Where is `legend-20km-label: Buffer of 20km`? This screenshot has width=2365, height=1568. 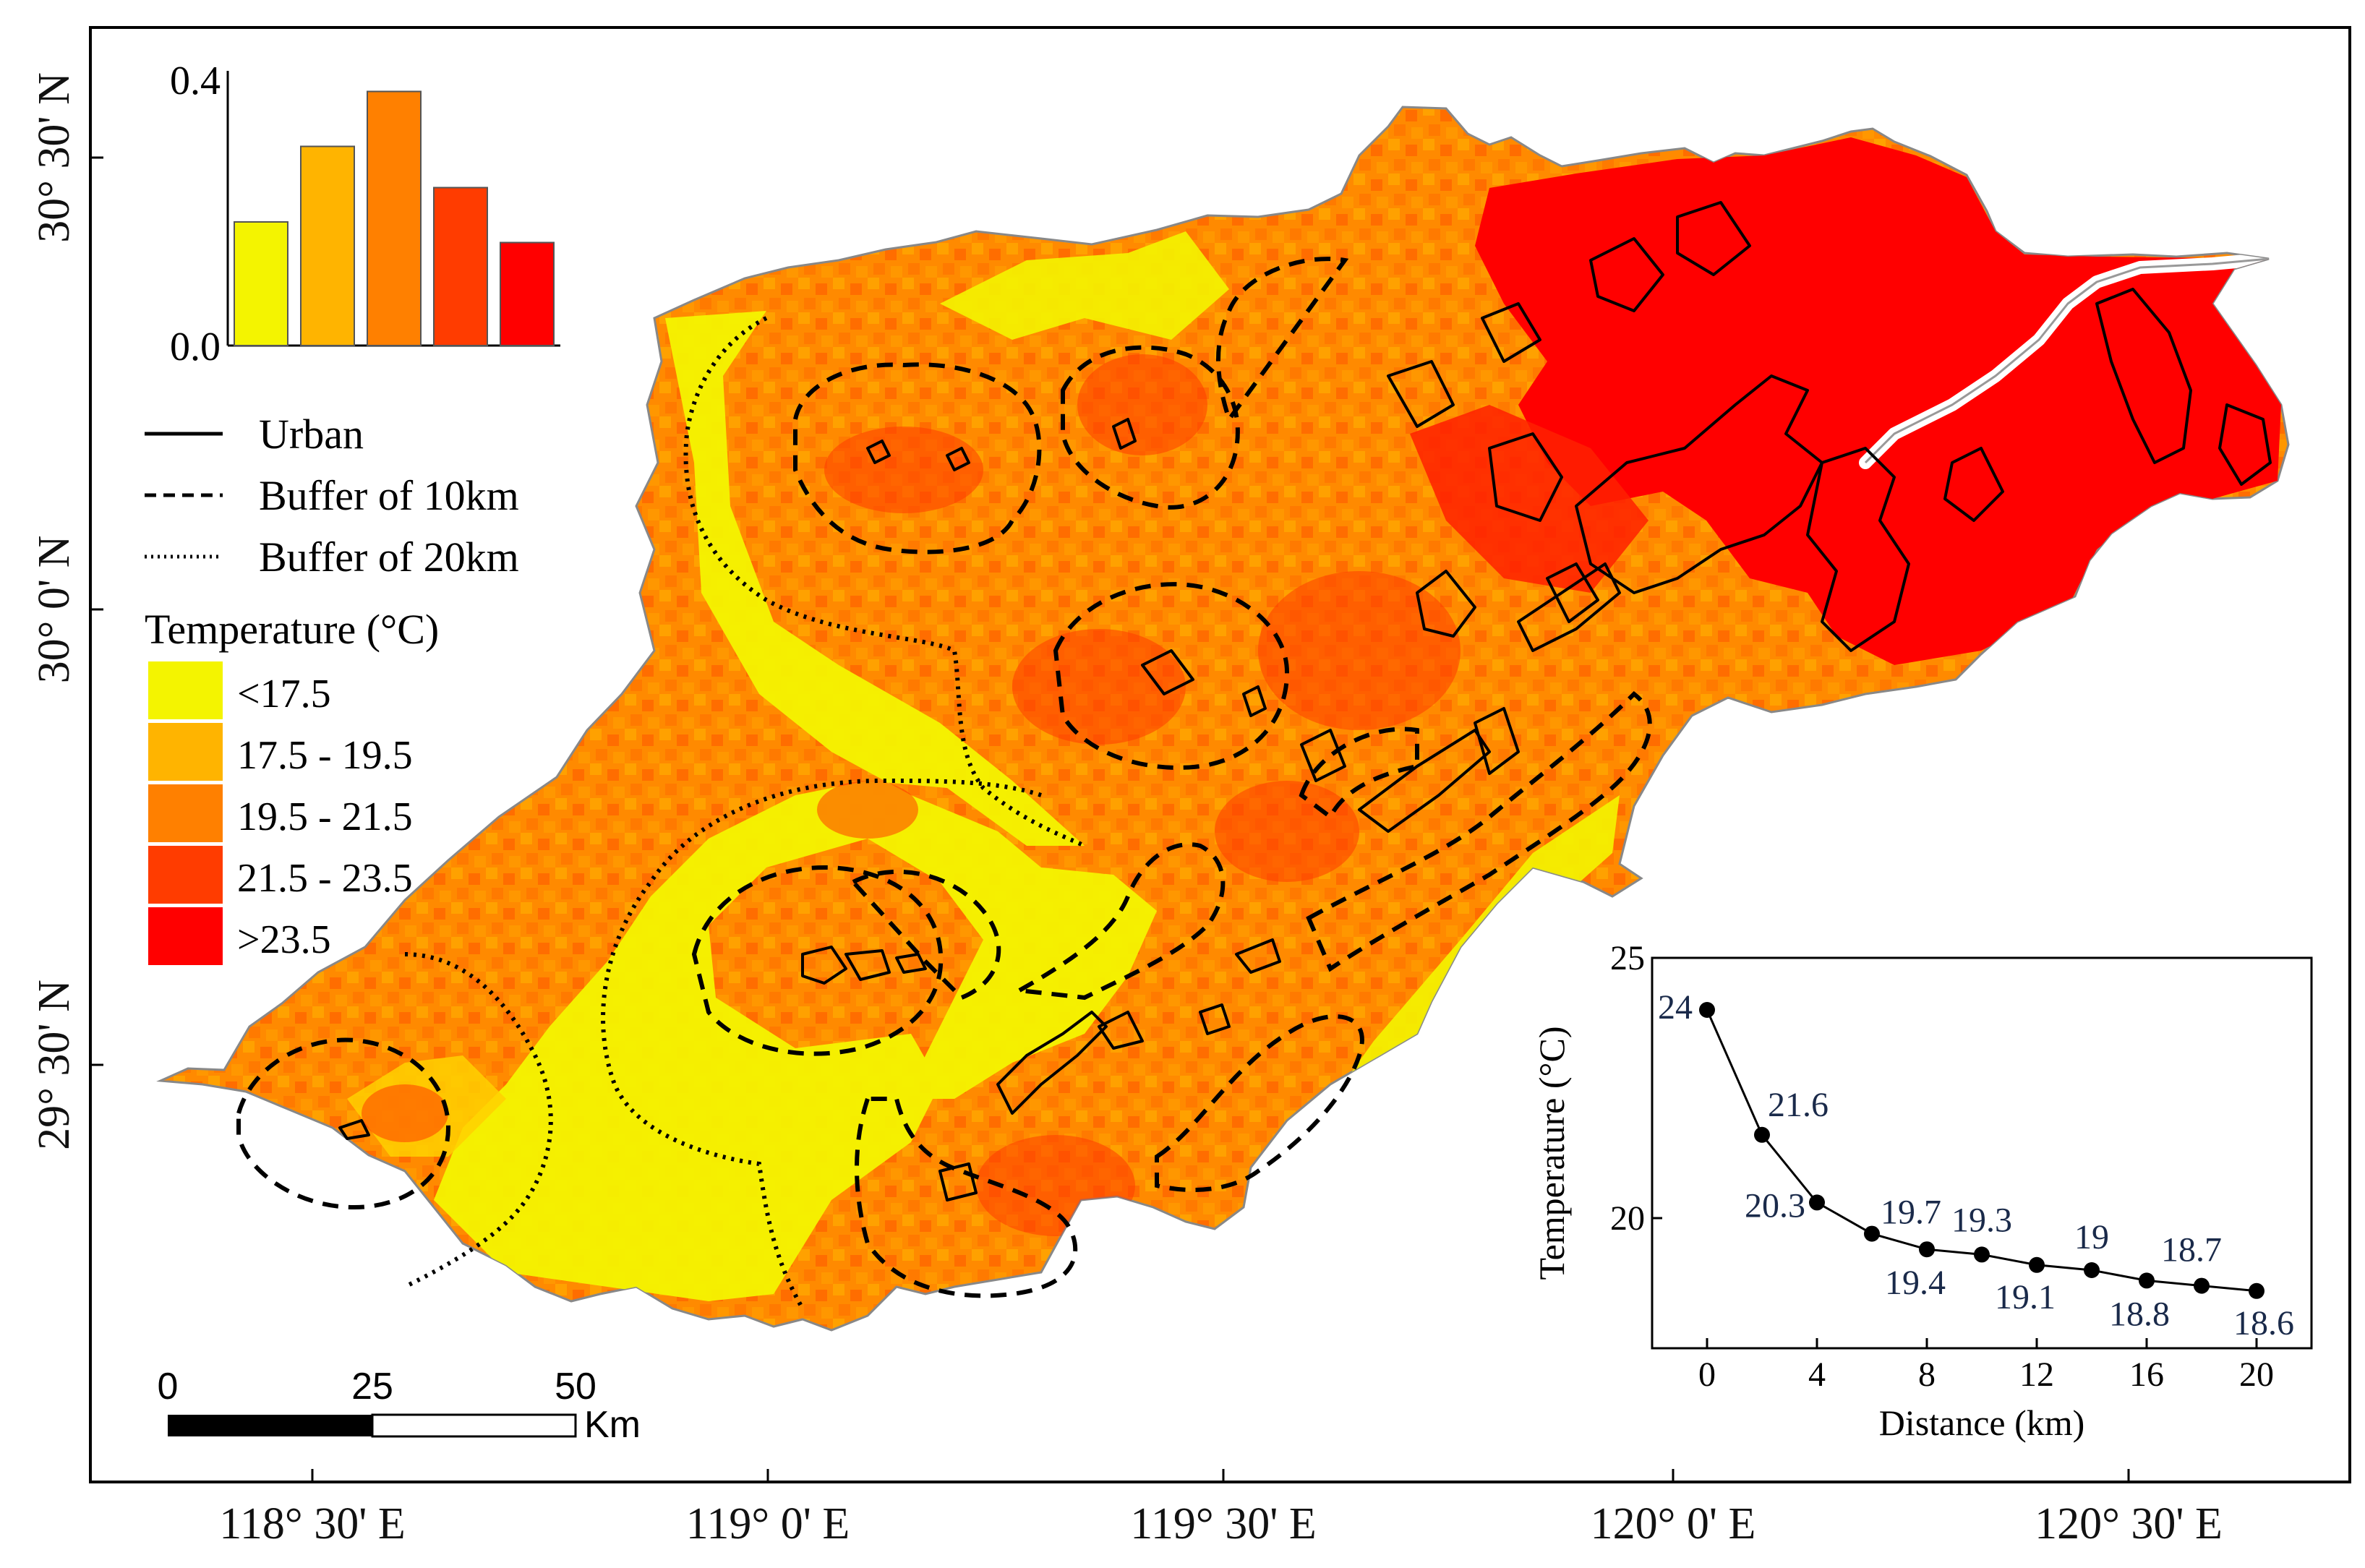 legend-20km-label: Buffer of 20km is located at coordinates (389, 557).